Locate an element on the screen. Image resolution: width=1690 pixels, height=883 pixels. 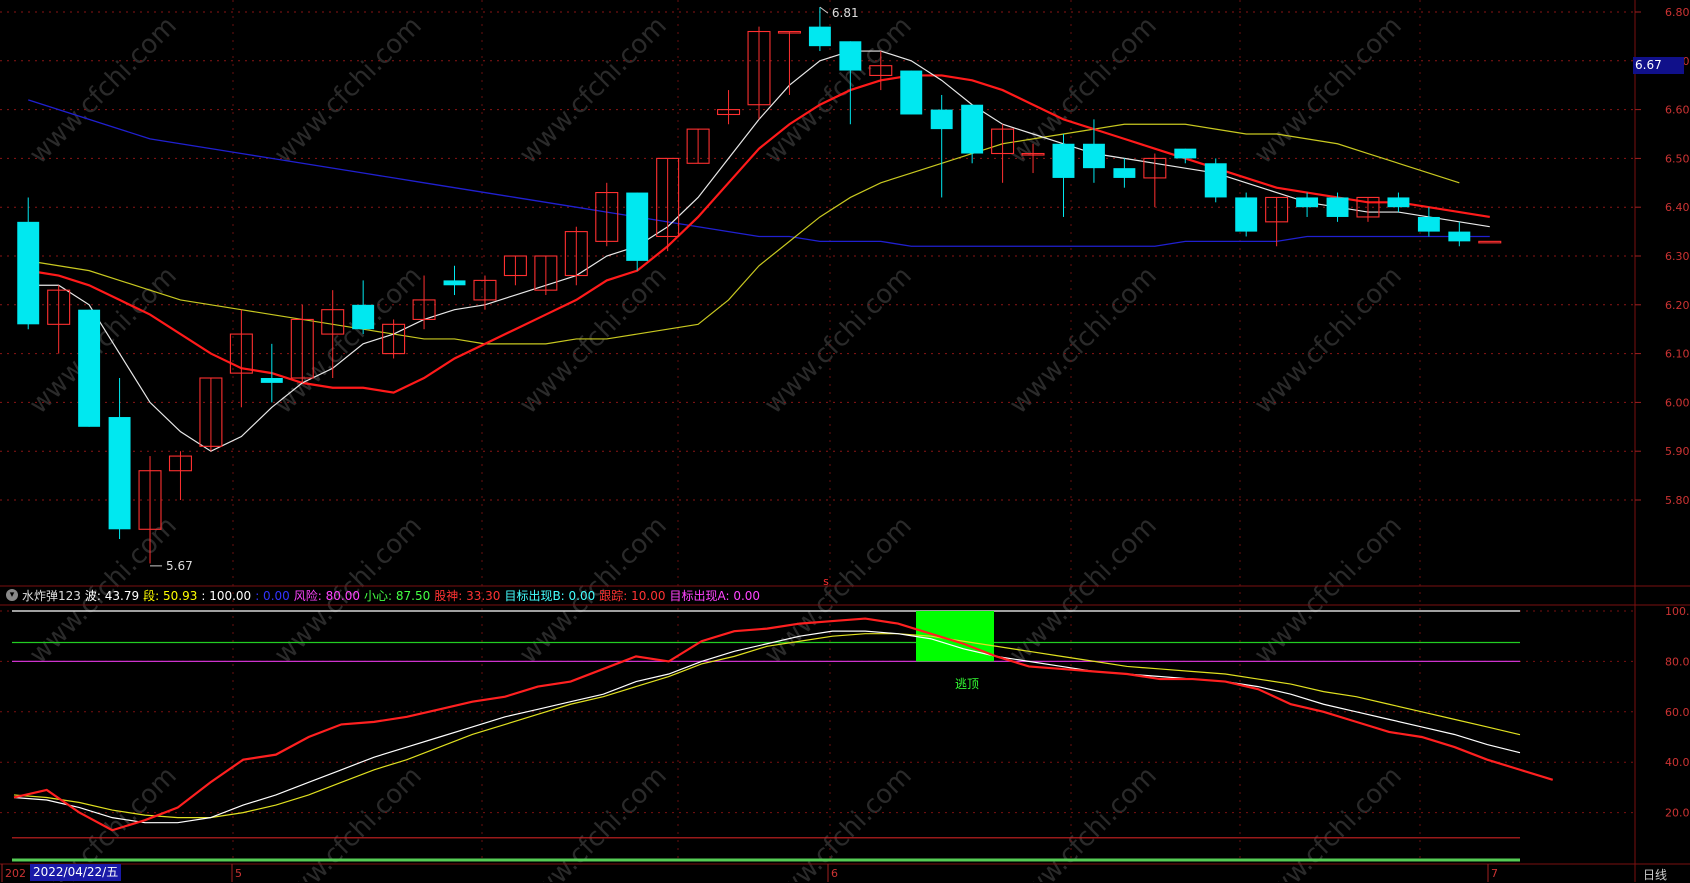
legend-item: : 0.00 is located at coordinates (272, 595).